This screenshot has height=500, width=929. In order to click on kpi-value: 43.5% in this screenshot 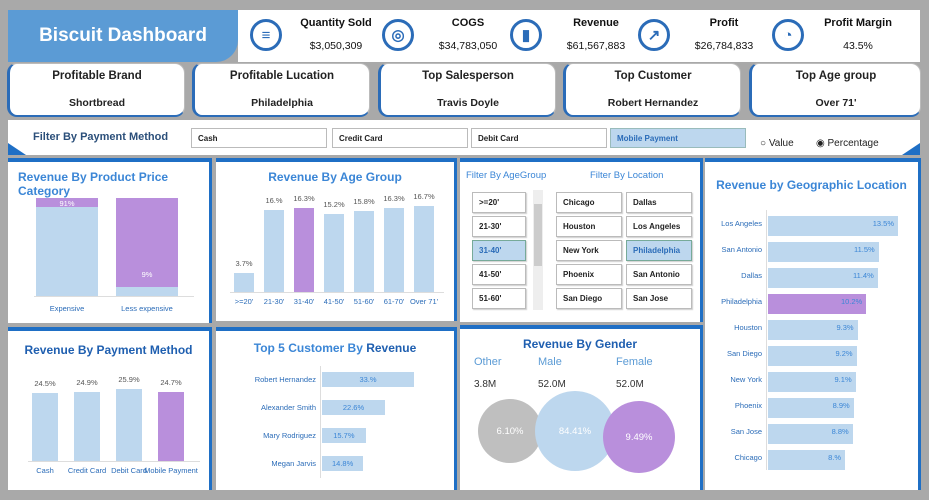, I will do `click(858, 46)`.